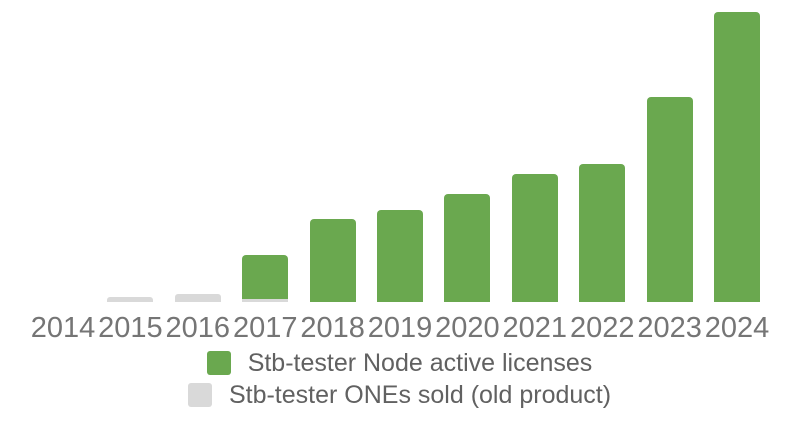 The image size is (799, 431). Describe the element at coordinates (265, 328) in the screenshot. I see `x-axis-label-2017: 2017` at that location.